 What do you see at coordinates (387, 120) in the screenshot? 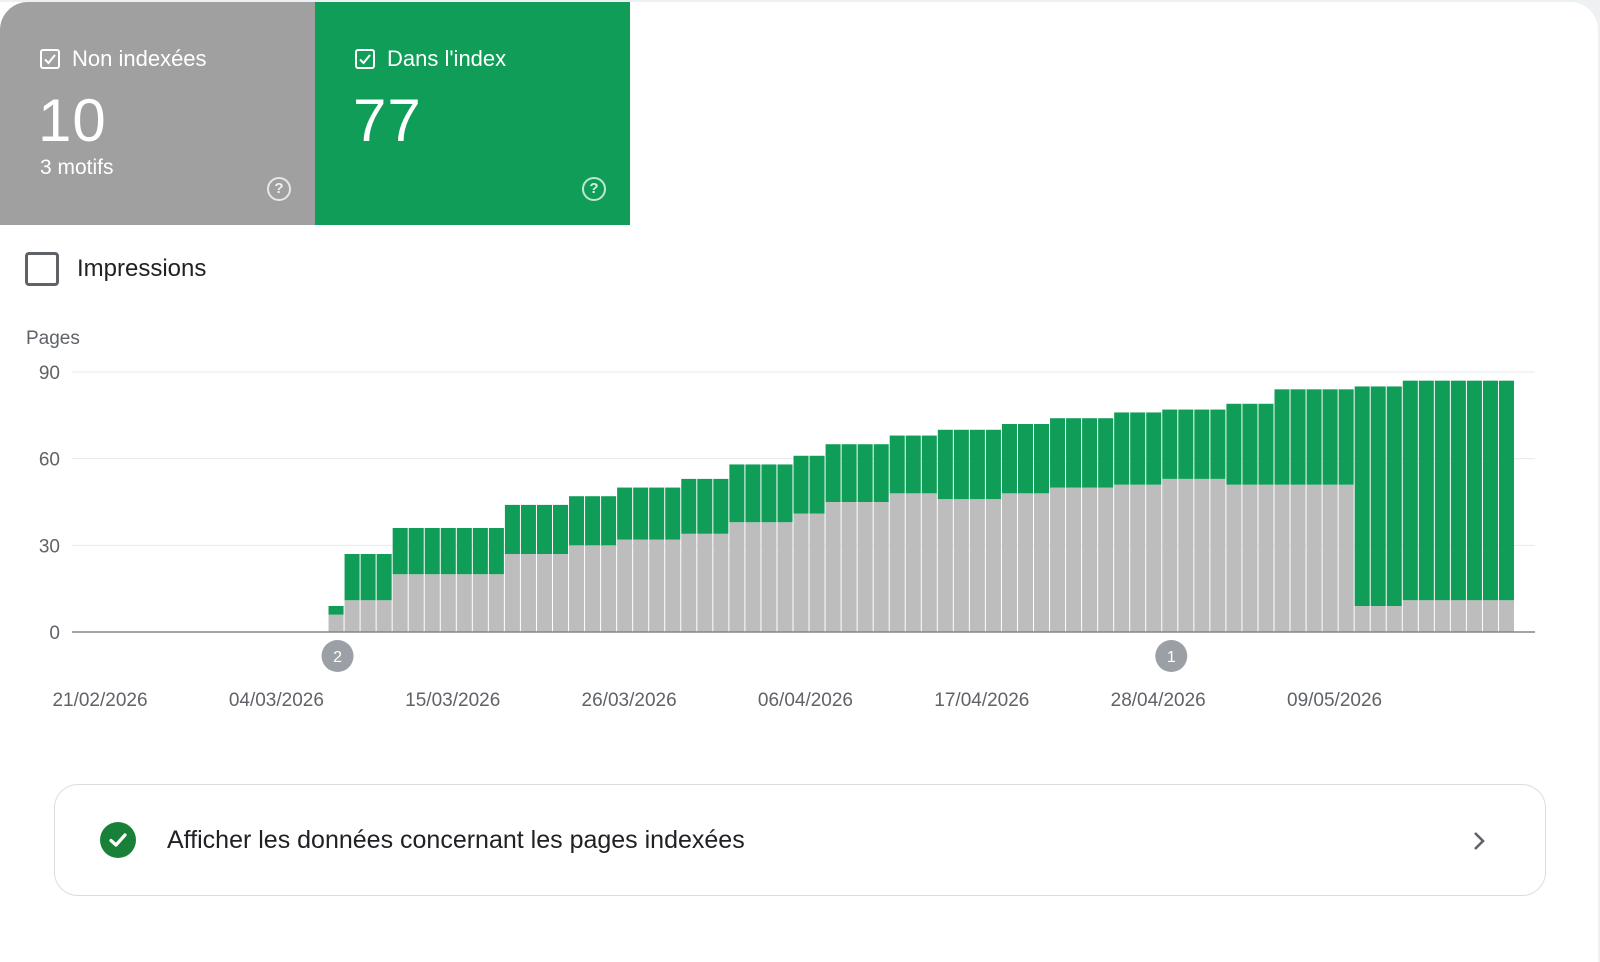
I see `tile-indexed-value: 77` at bounding box center [387, 120].